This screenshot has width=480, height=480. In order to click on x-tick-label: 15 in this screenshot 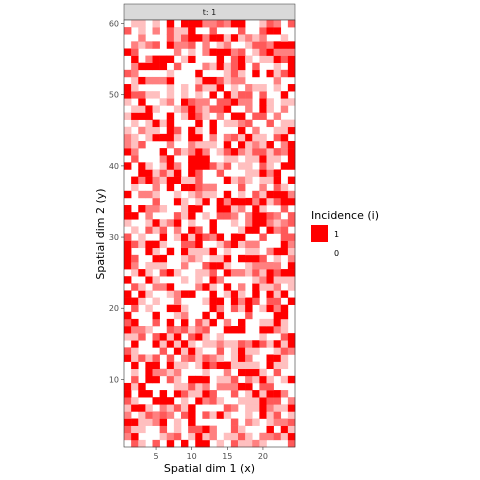, I will do `click(227, 456)`.